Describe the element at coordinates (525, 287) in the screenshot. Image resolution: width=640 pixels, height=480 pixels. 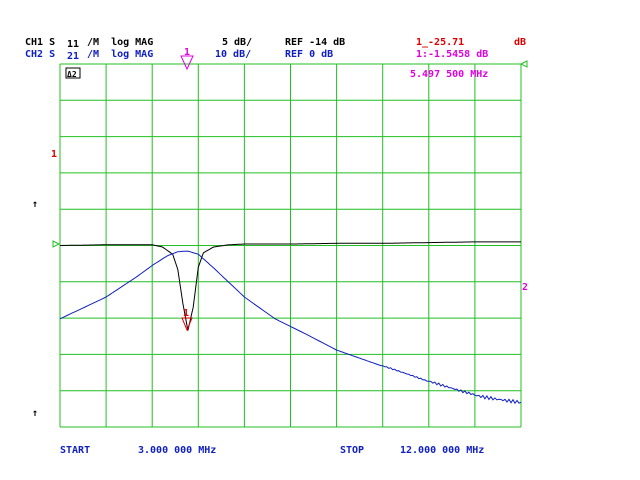
I see `ref-marker-2: 2` at that location.